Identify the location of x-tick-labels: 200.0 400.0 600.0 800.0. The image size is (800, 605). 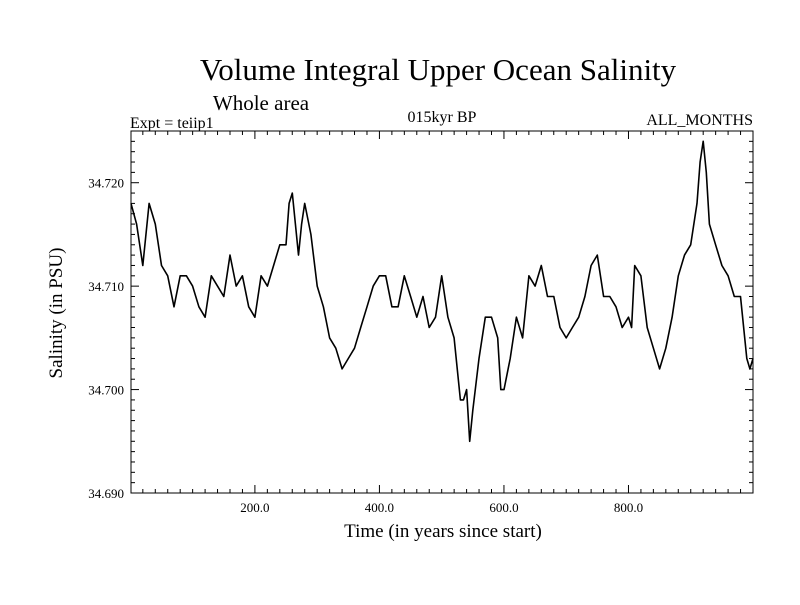
(441, 507).